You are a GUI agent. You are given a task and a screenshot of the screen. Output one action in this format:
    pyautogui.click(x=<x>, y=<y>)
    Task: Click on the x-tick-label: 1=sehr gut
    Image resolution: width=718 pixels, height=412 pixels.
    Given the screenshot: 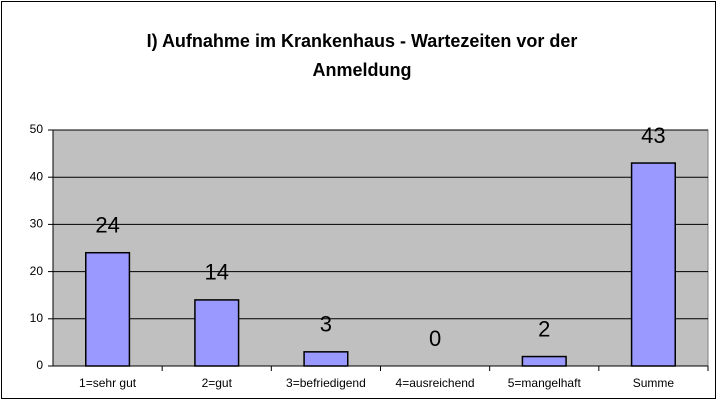 What is the action you would take?
    pyautogui.click(x=108, y=383)
    